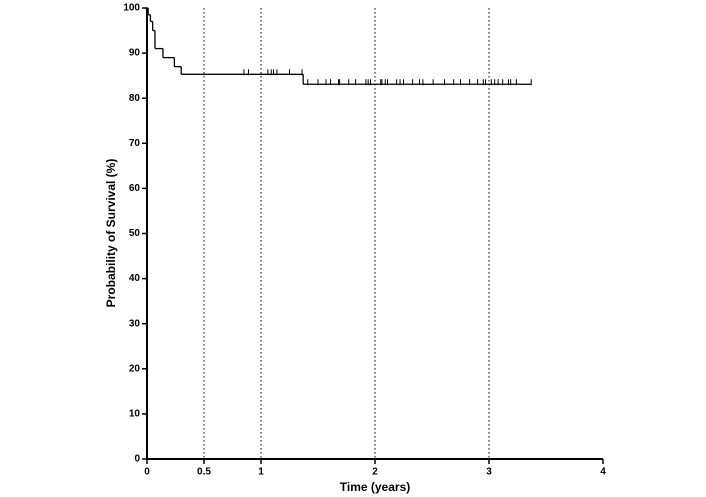 Image resolution: width=706 pixels, height=497 pixels. What do you see at coordinates (489, 472) in the screenshot?
I see `x-tick-label: 3` at bounding box center [489, 472].